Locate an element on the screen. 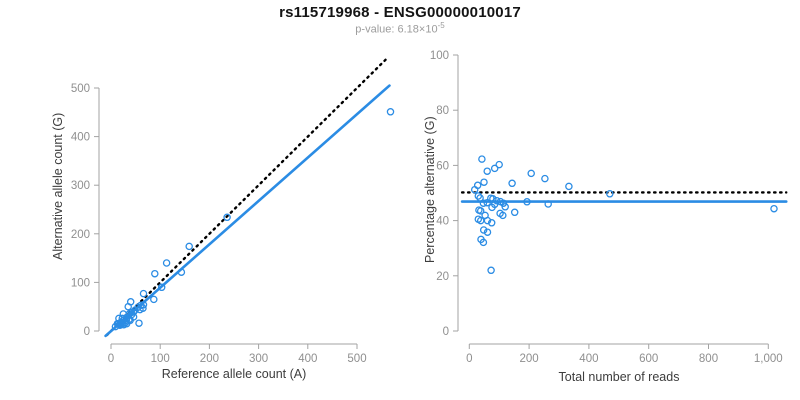  y-tick-label: 200 is located at coordinates (80, 235).